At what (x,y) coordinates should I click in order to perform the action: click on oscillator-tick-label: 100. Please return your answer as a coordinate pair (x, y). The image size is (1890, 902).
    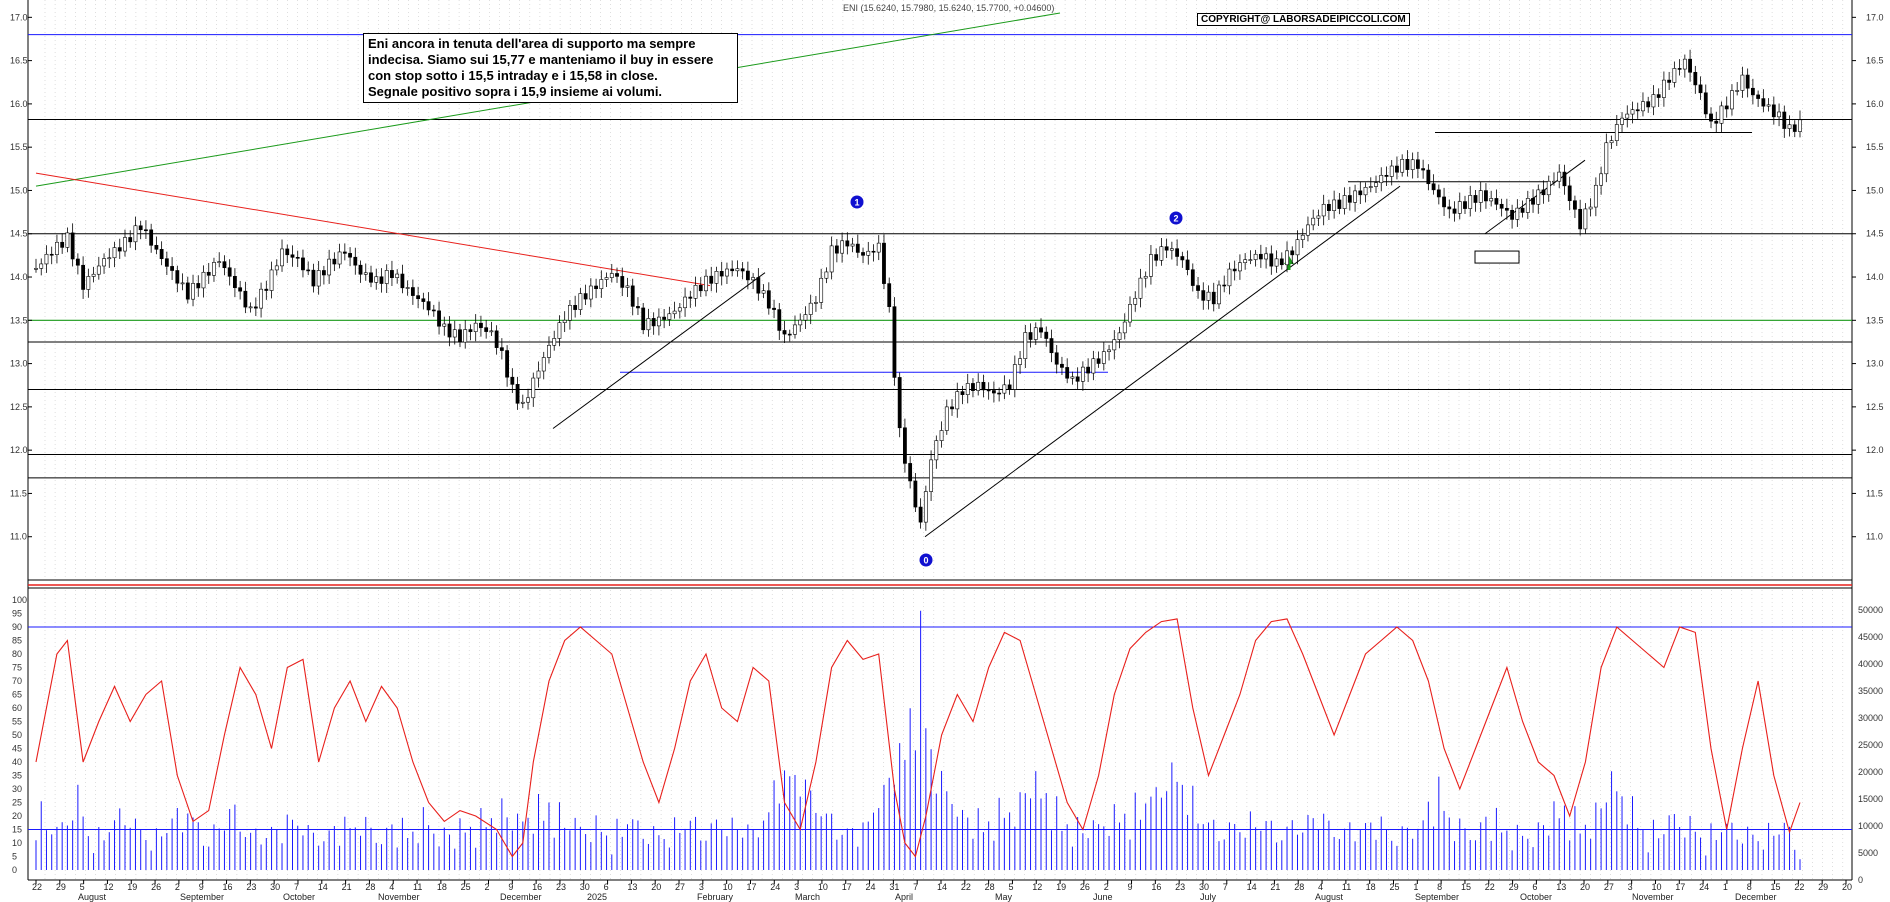
    Looking at the image, I should click on (19, 600).